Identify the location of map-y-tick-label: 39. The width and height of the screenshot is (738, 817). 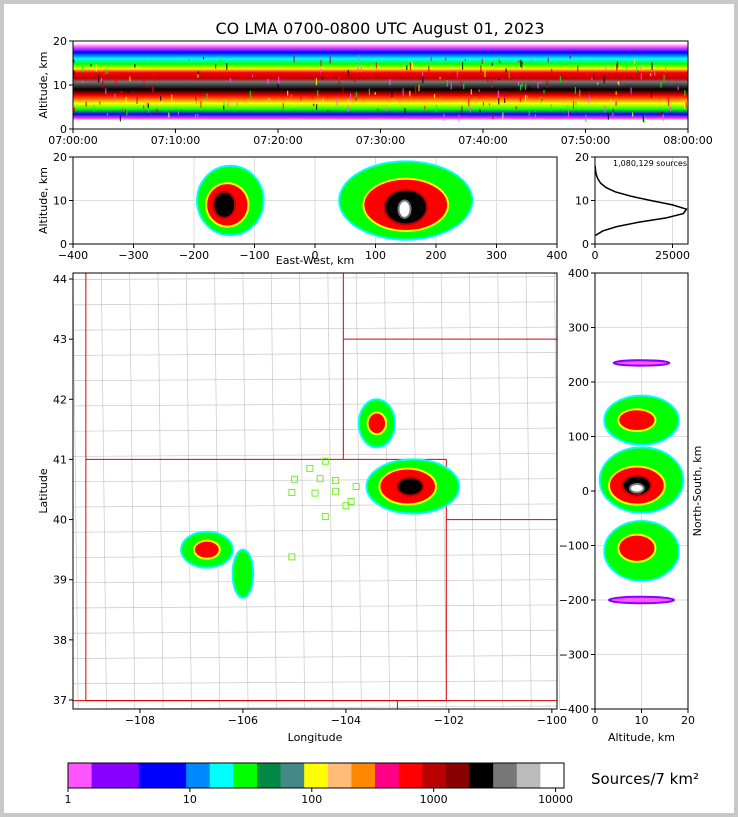
(60, 580).